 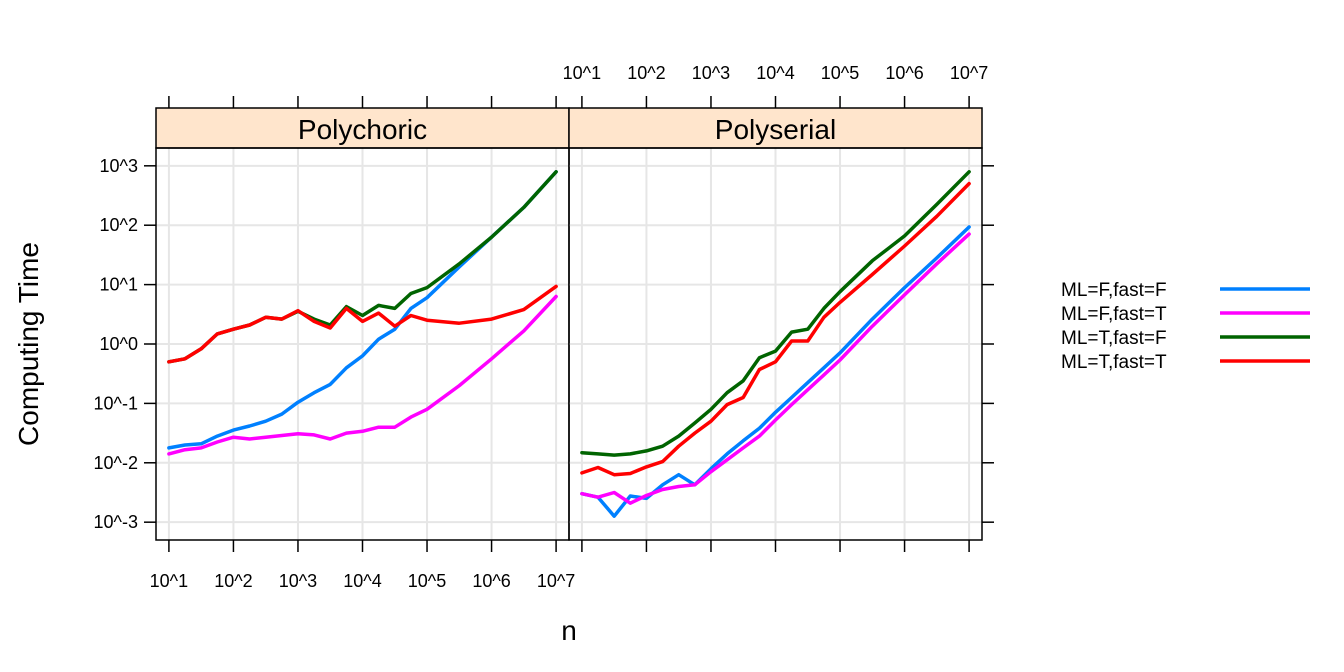 What do you see at coordinates (1114, 314) in the screenshot?
I see `legend-label: ML=F,fast=T` at bounding box center [1114, 314].